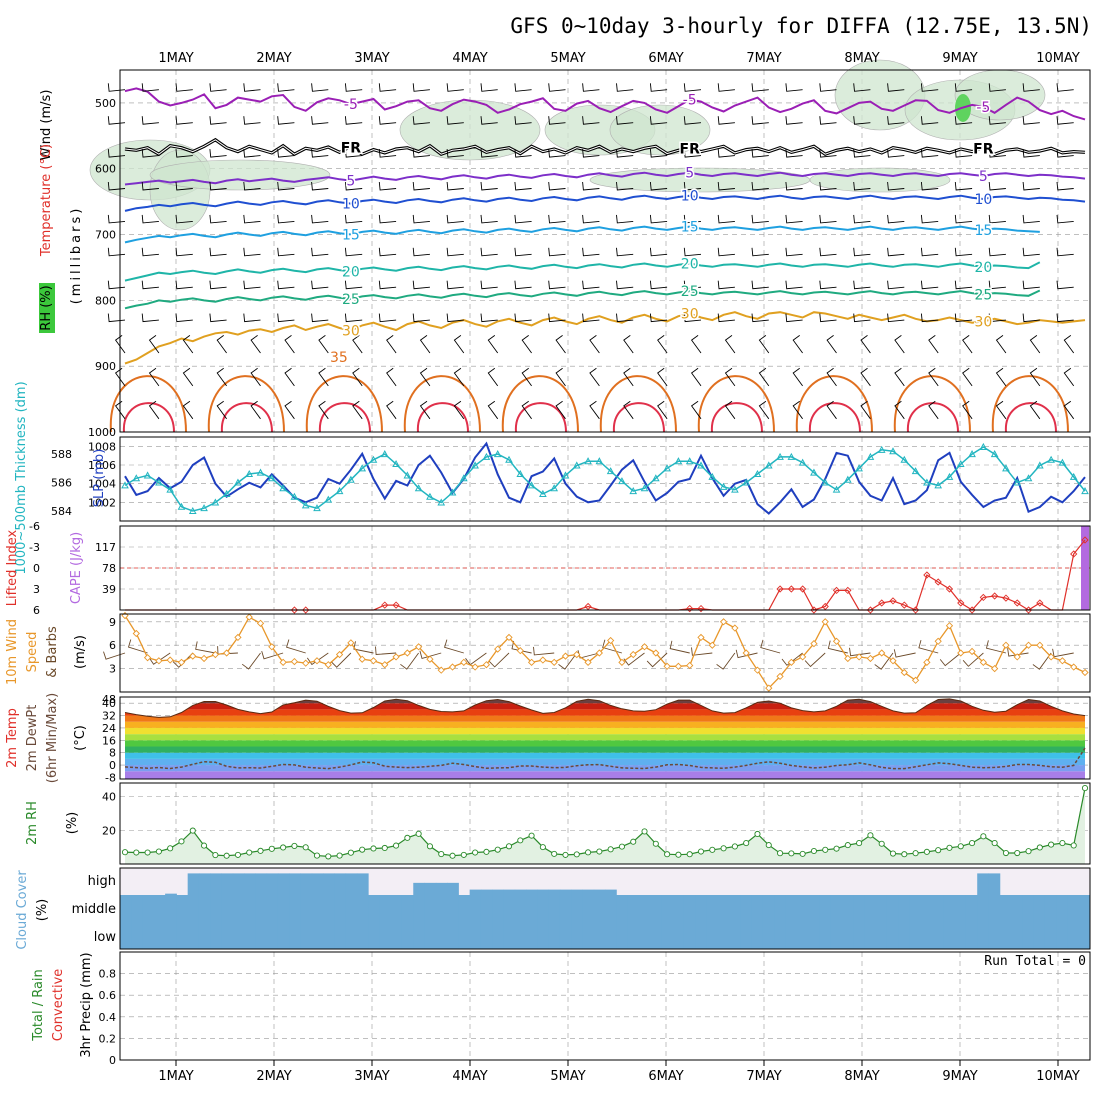  I want to click on cloud-unit-label: (%), so click(42, 910).